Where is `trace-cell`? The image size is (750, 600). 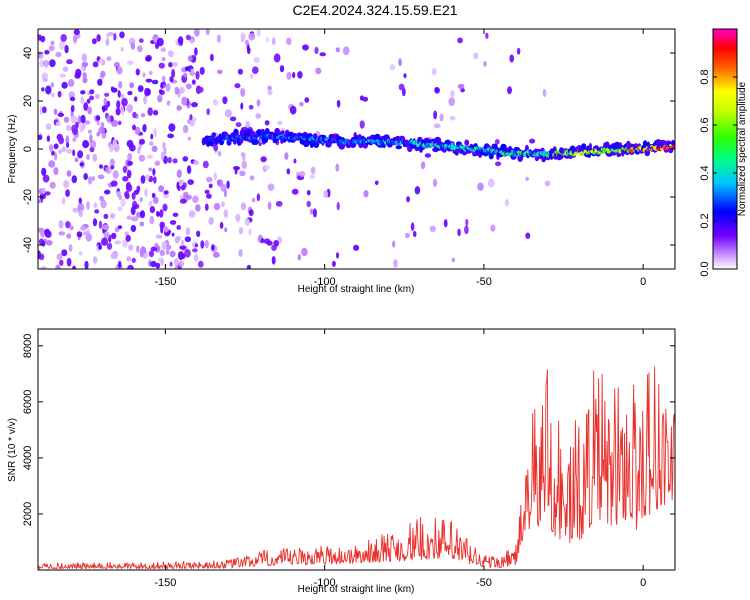
trace-cell is located at coordinates (673, 147).